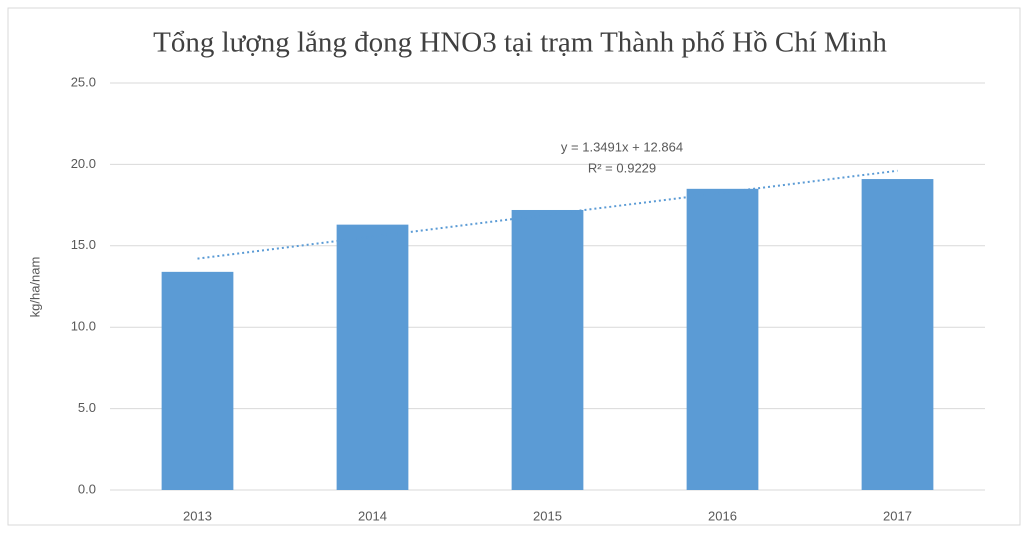  Describe the element at coordinates (87, 407) in the screenshot. I see `y-tick-label: 5.0` at that location.